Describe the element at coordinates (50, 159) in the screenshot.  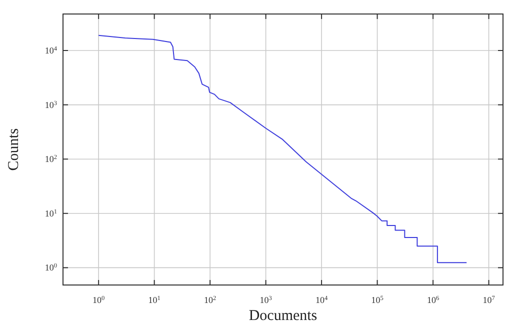
I see `y-tick-label: 10$^{2}$` at that location.